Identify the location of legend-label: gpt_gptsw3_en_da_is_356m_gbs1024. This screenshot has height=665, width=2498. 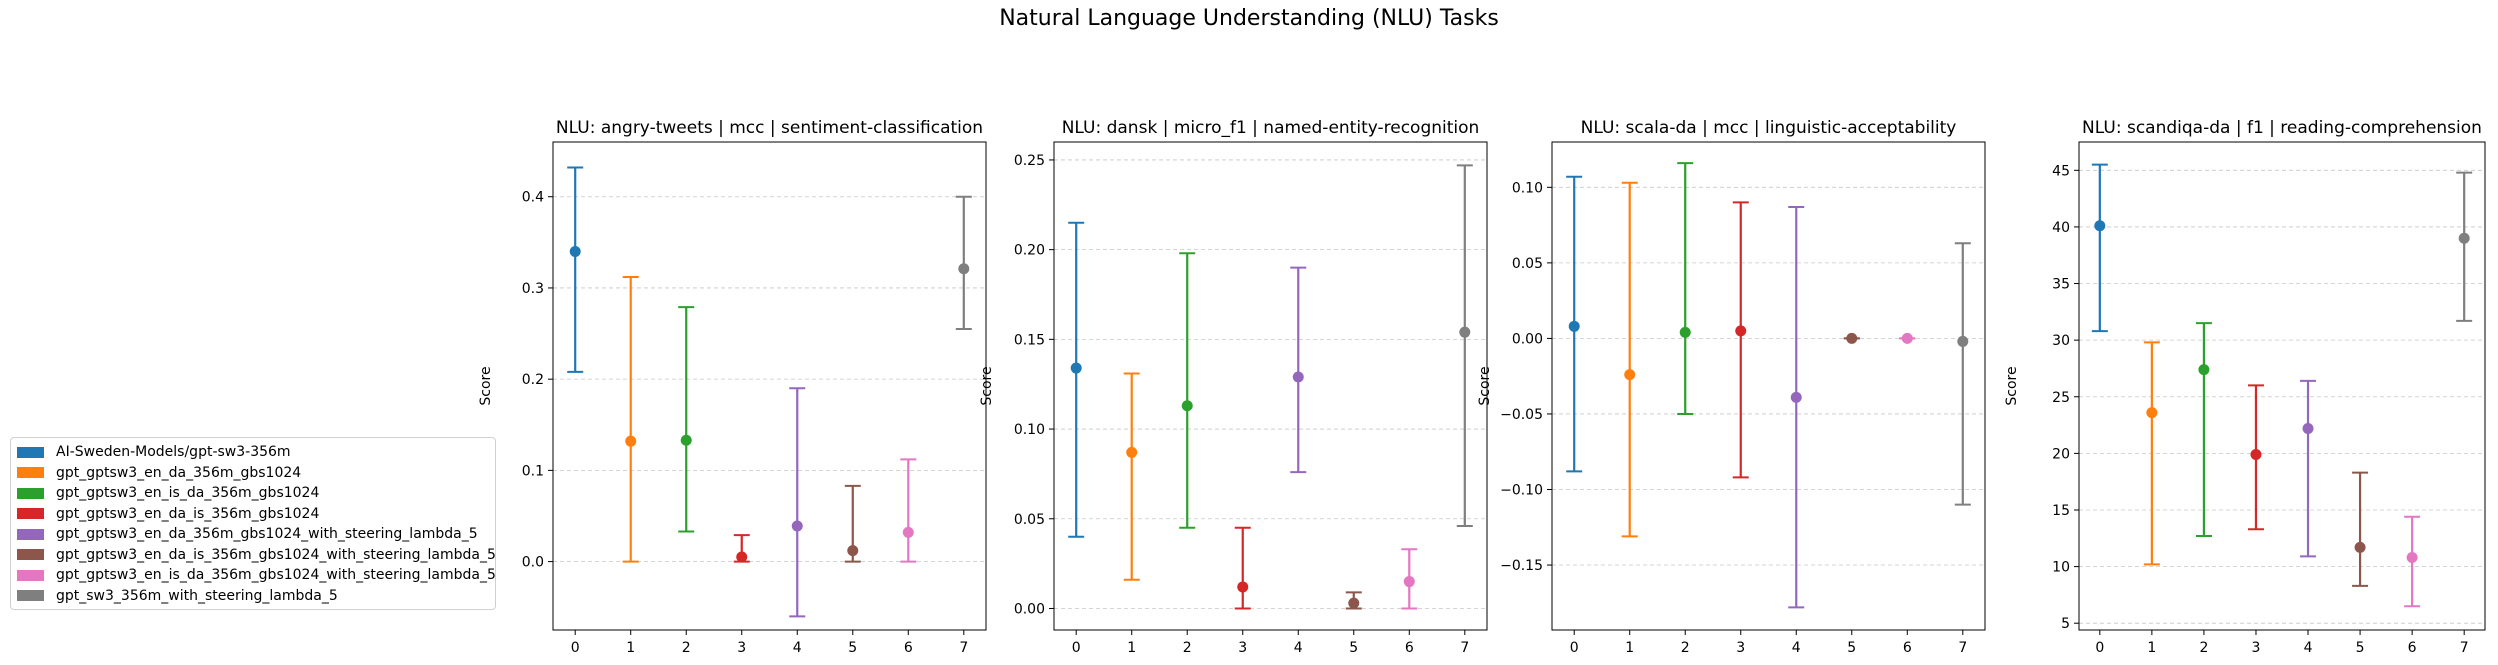
(188, 513).